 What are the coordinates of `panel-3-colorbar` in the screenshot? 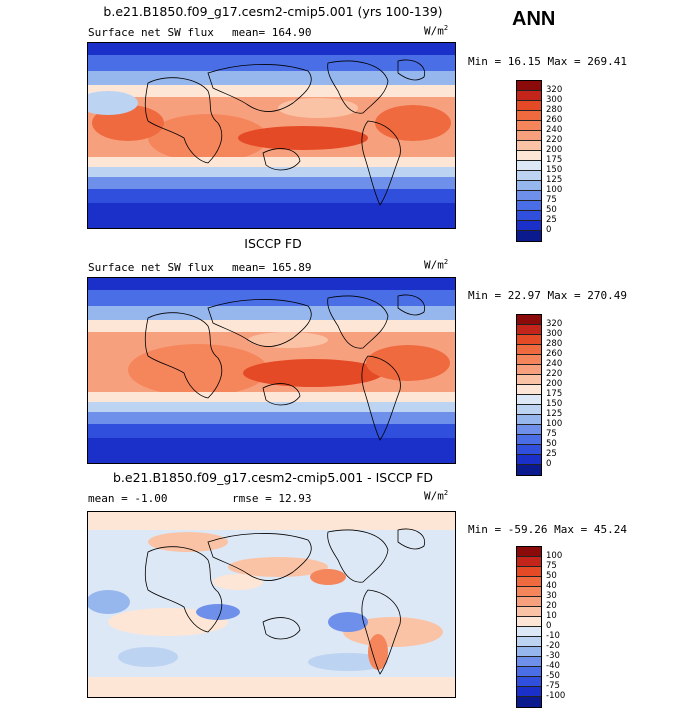 It's located at (529, 627).